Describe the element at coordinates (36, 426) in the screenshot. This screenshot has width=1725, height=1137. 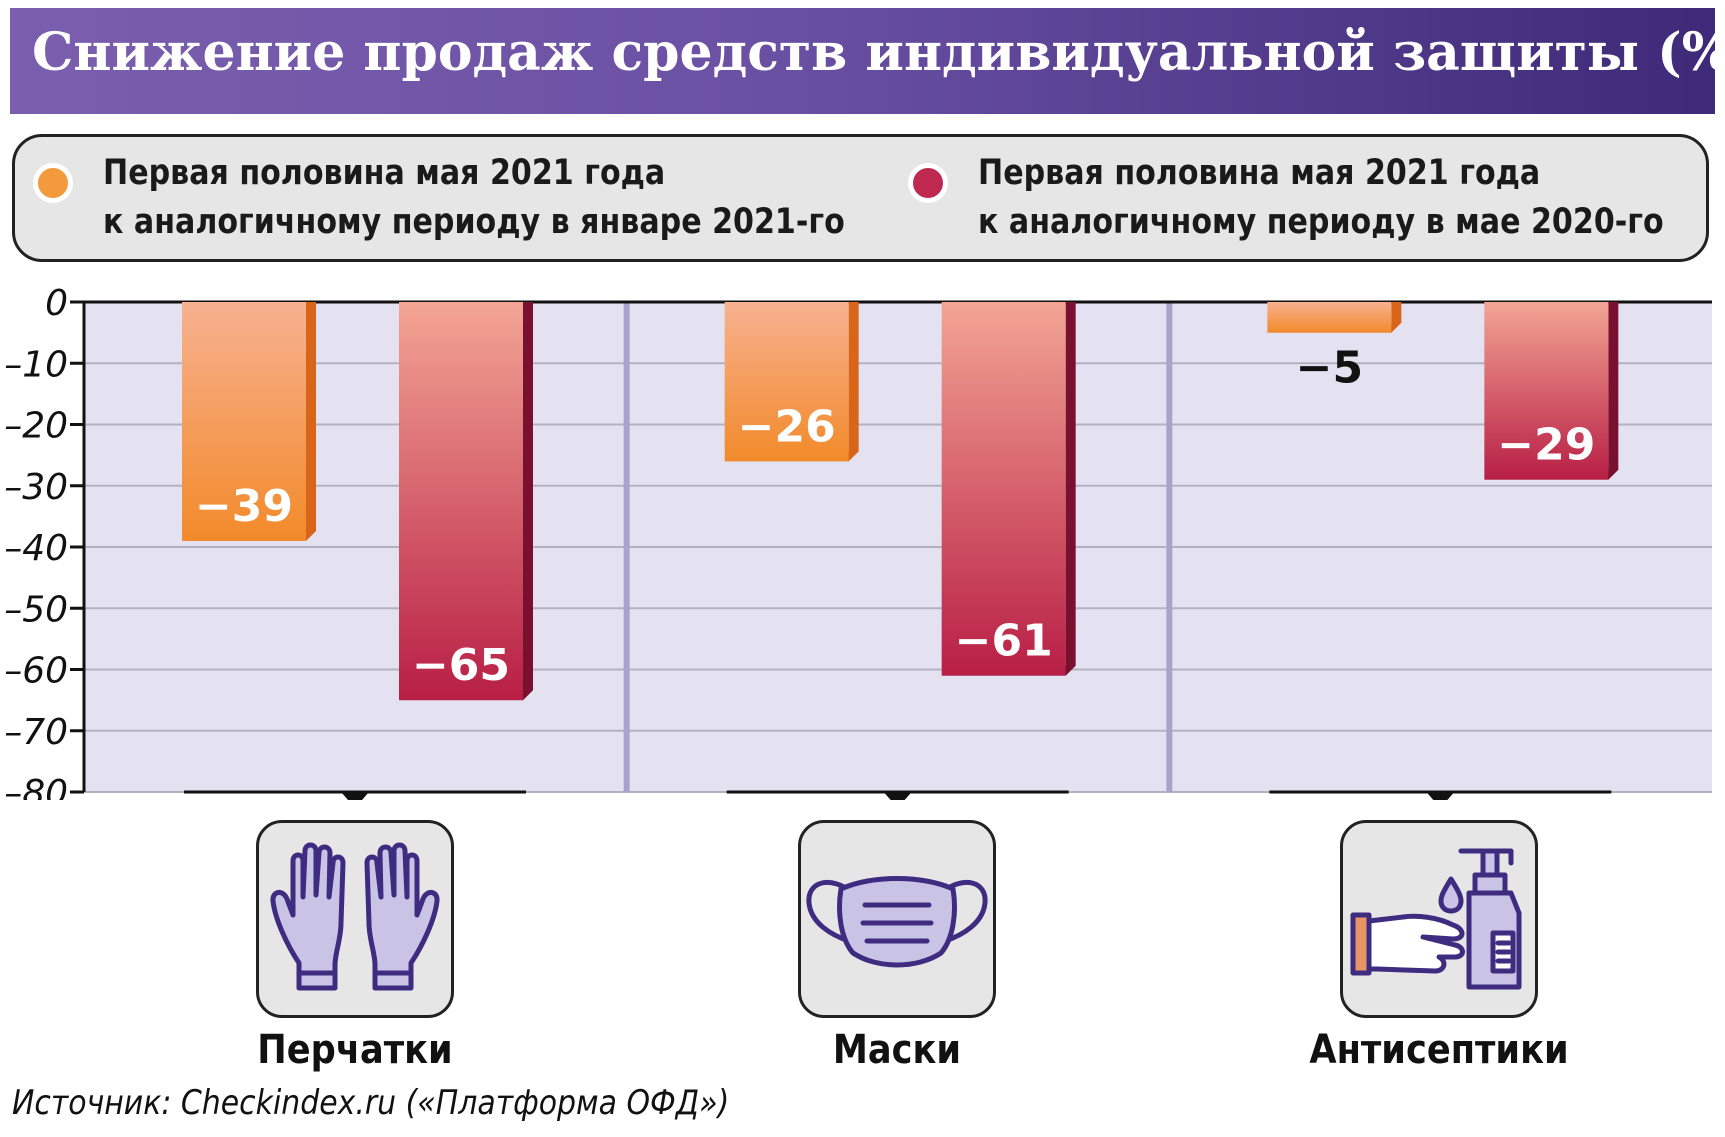
I see `y-tick-label: –20` at that location.